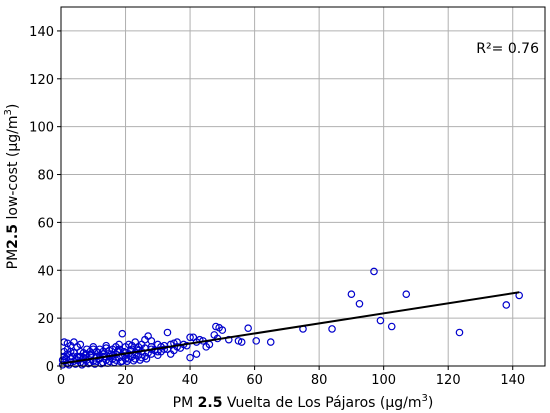  Describe the element at coordinates (319, 380) in the screenshot. I see `x-tick-label: 80` at that location.